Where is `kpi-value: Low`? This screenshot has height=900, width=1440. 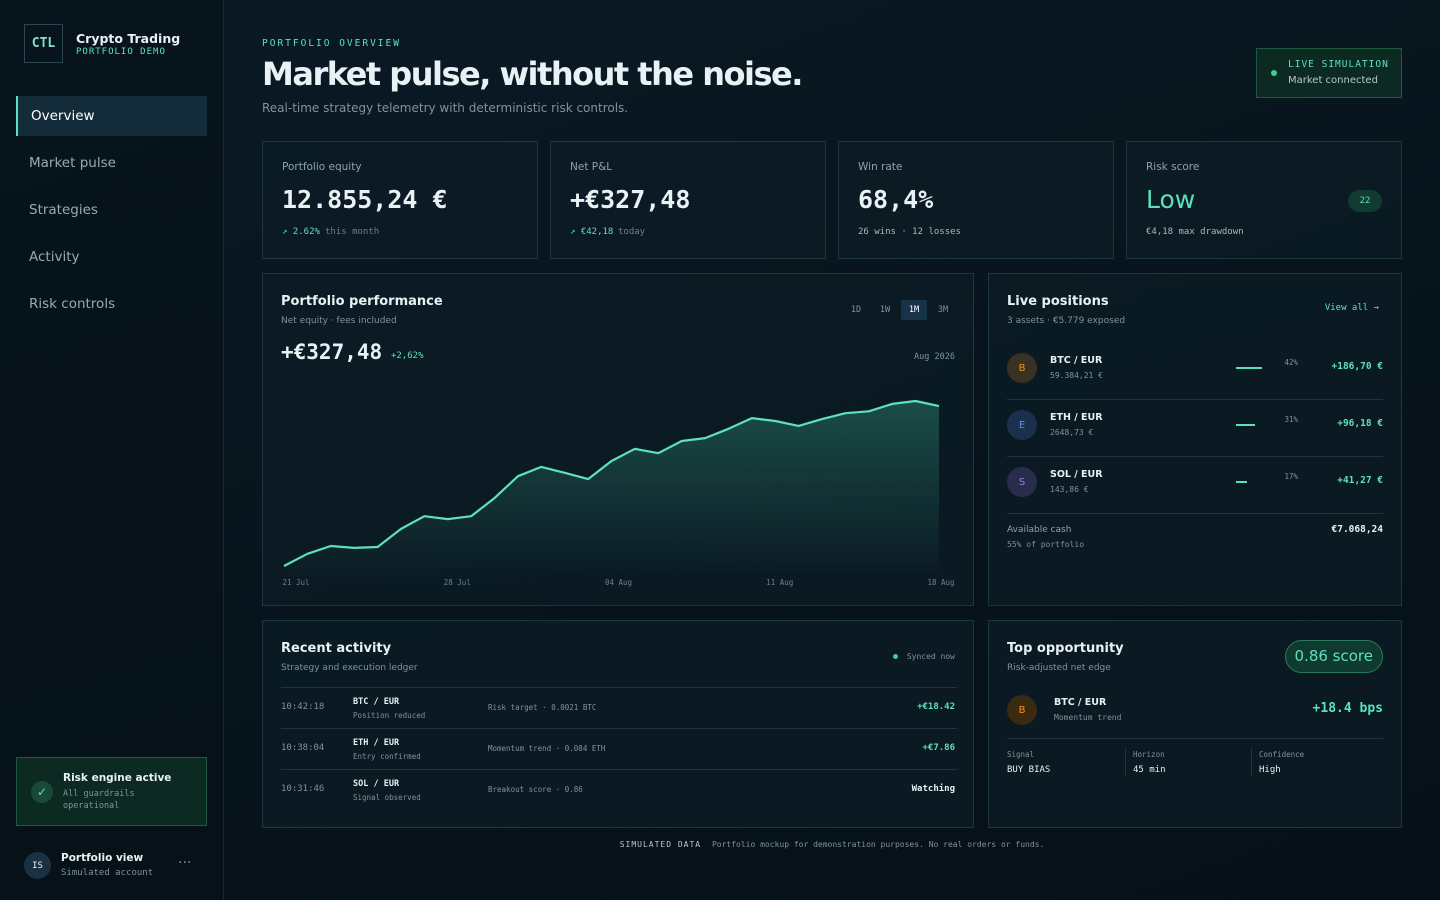
kpi-value: Low is located at coordinates (1171, 199).